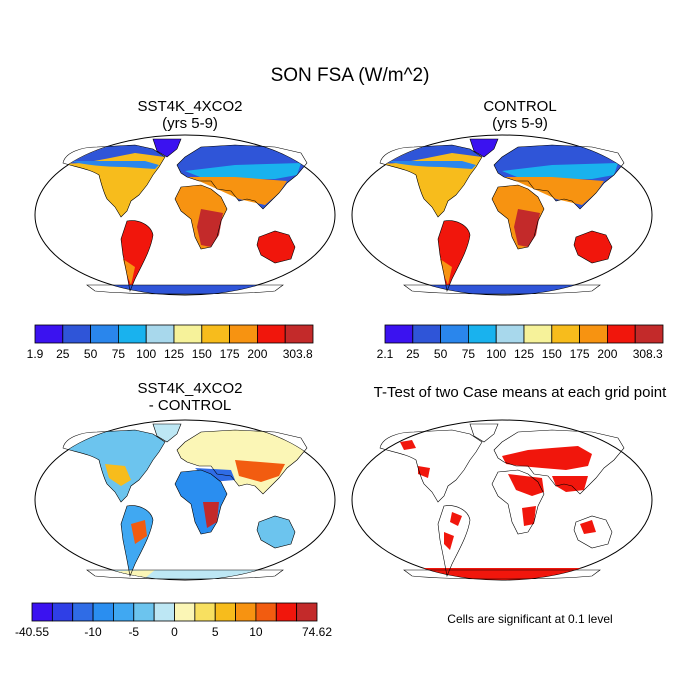 Image resolution: width=700 pixels, height=700 pixels. I want to click on map-title-sst4k: SST4K_4XCO2 (yrs 5-9), so click(190, 115).